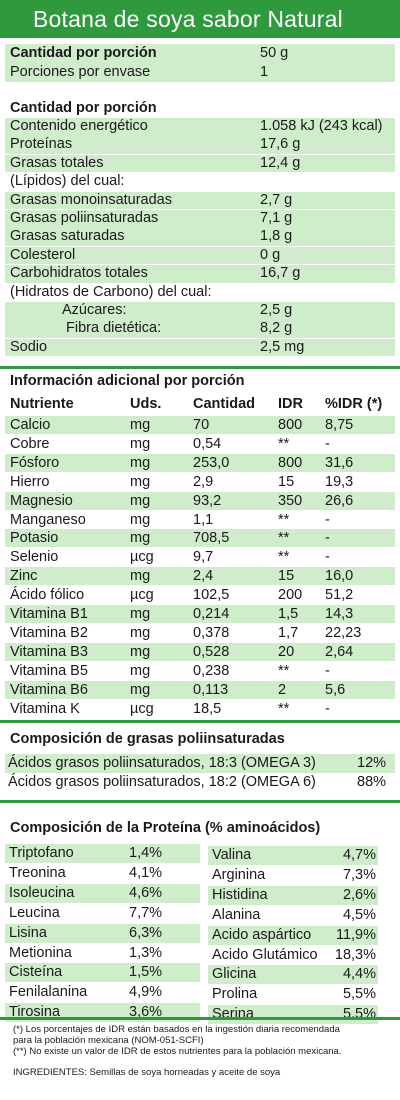  What do you see at coordinates (290, 462) in the screenshot?
I see `table-cell: 800` at bounding box center [290, 462].